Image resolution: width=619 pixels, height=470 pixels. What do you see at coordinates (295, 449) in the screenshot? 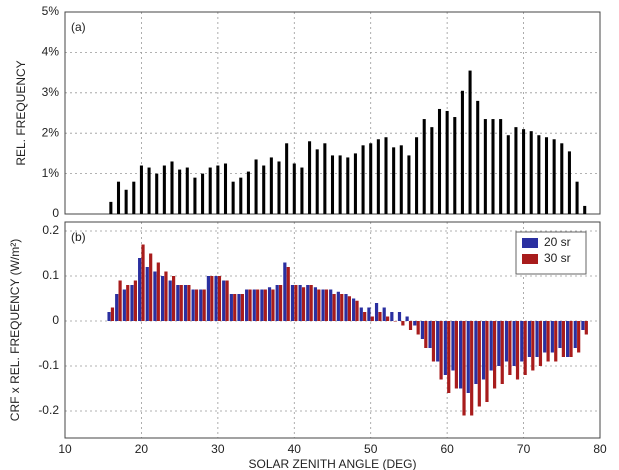
I see `x-tick-label: 40` at bounding box center [295, 449].